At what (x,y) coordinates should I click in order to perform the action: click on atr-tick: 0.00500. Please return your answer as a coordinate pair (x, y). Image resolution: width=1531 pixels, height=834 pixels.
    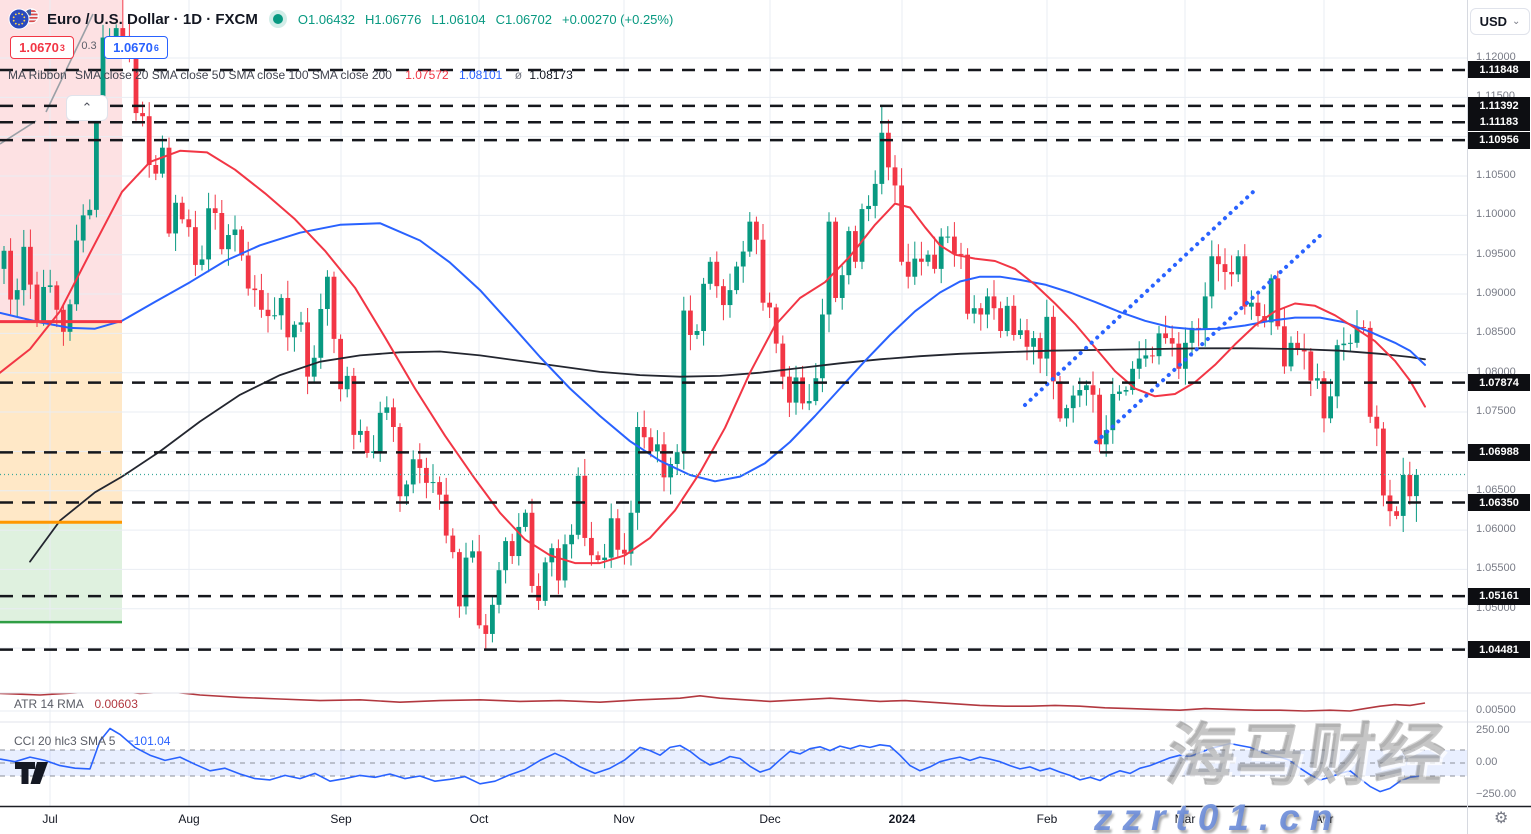
    Looking at the image, I should click on (1496, 710).